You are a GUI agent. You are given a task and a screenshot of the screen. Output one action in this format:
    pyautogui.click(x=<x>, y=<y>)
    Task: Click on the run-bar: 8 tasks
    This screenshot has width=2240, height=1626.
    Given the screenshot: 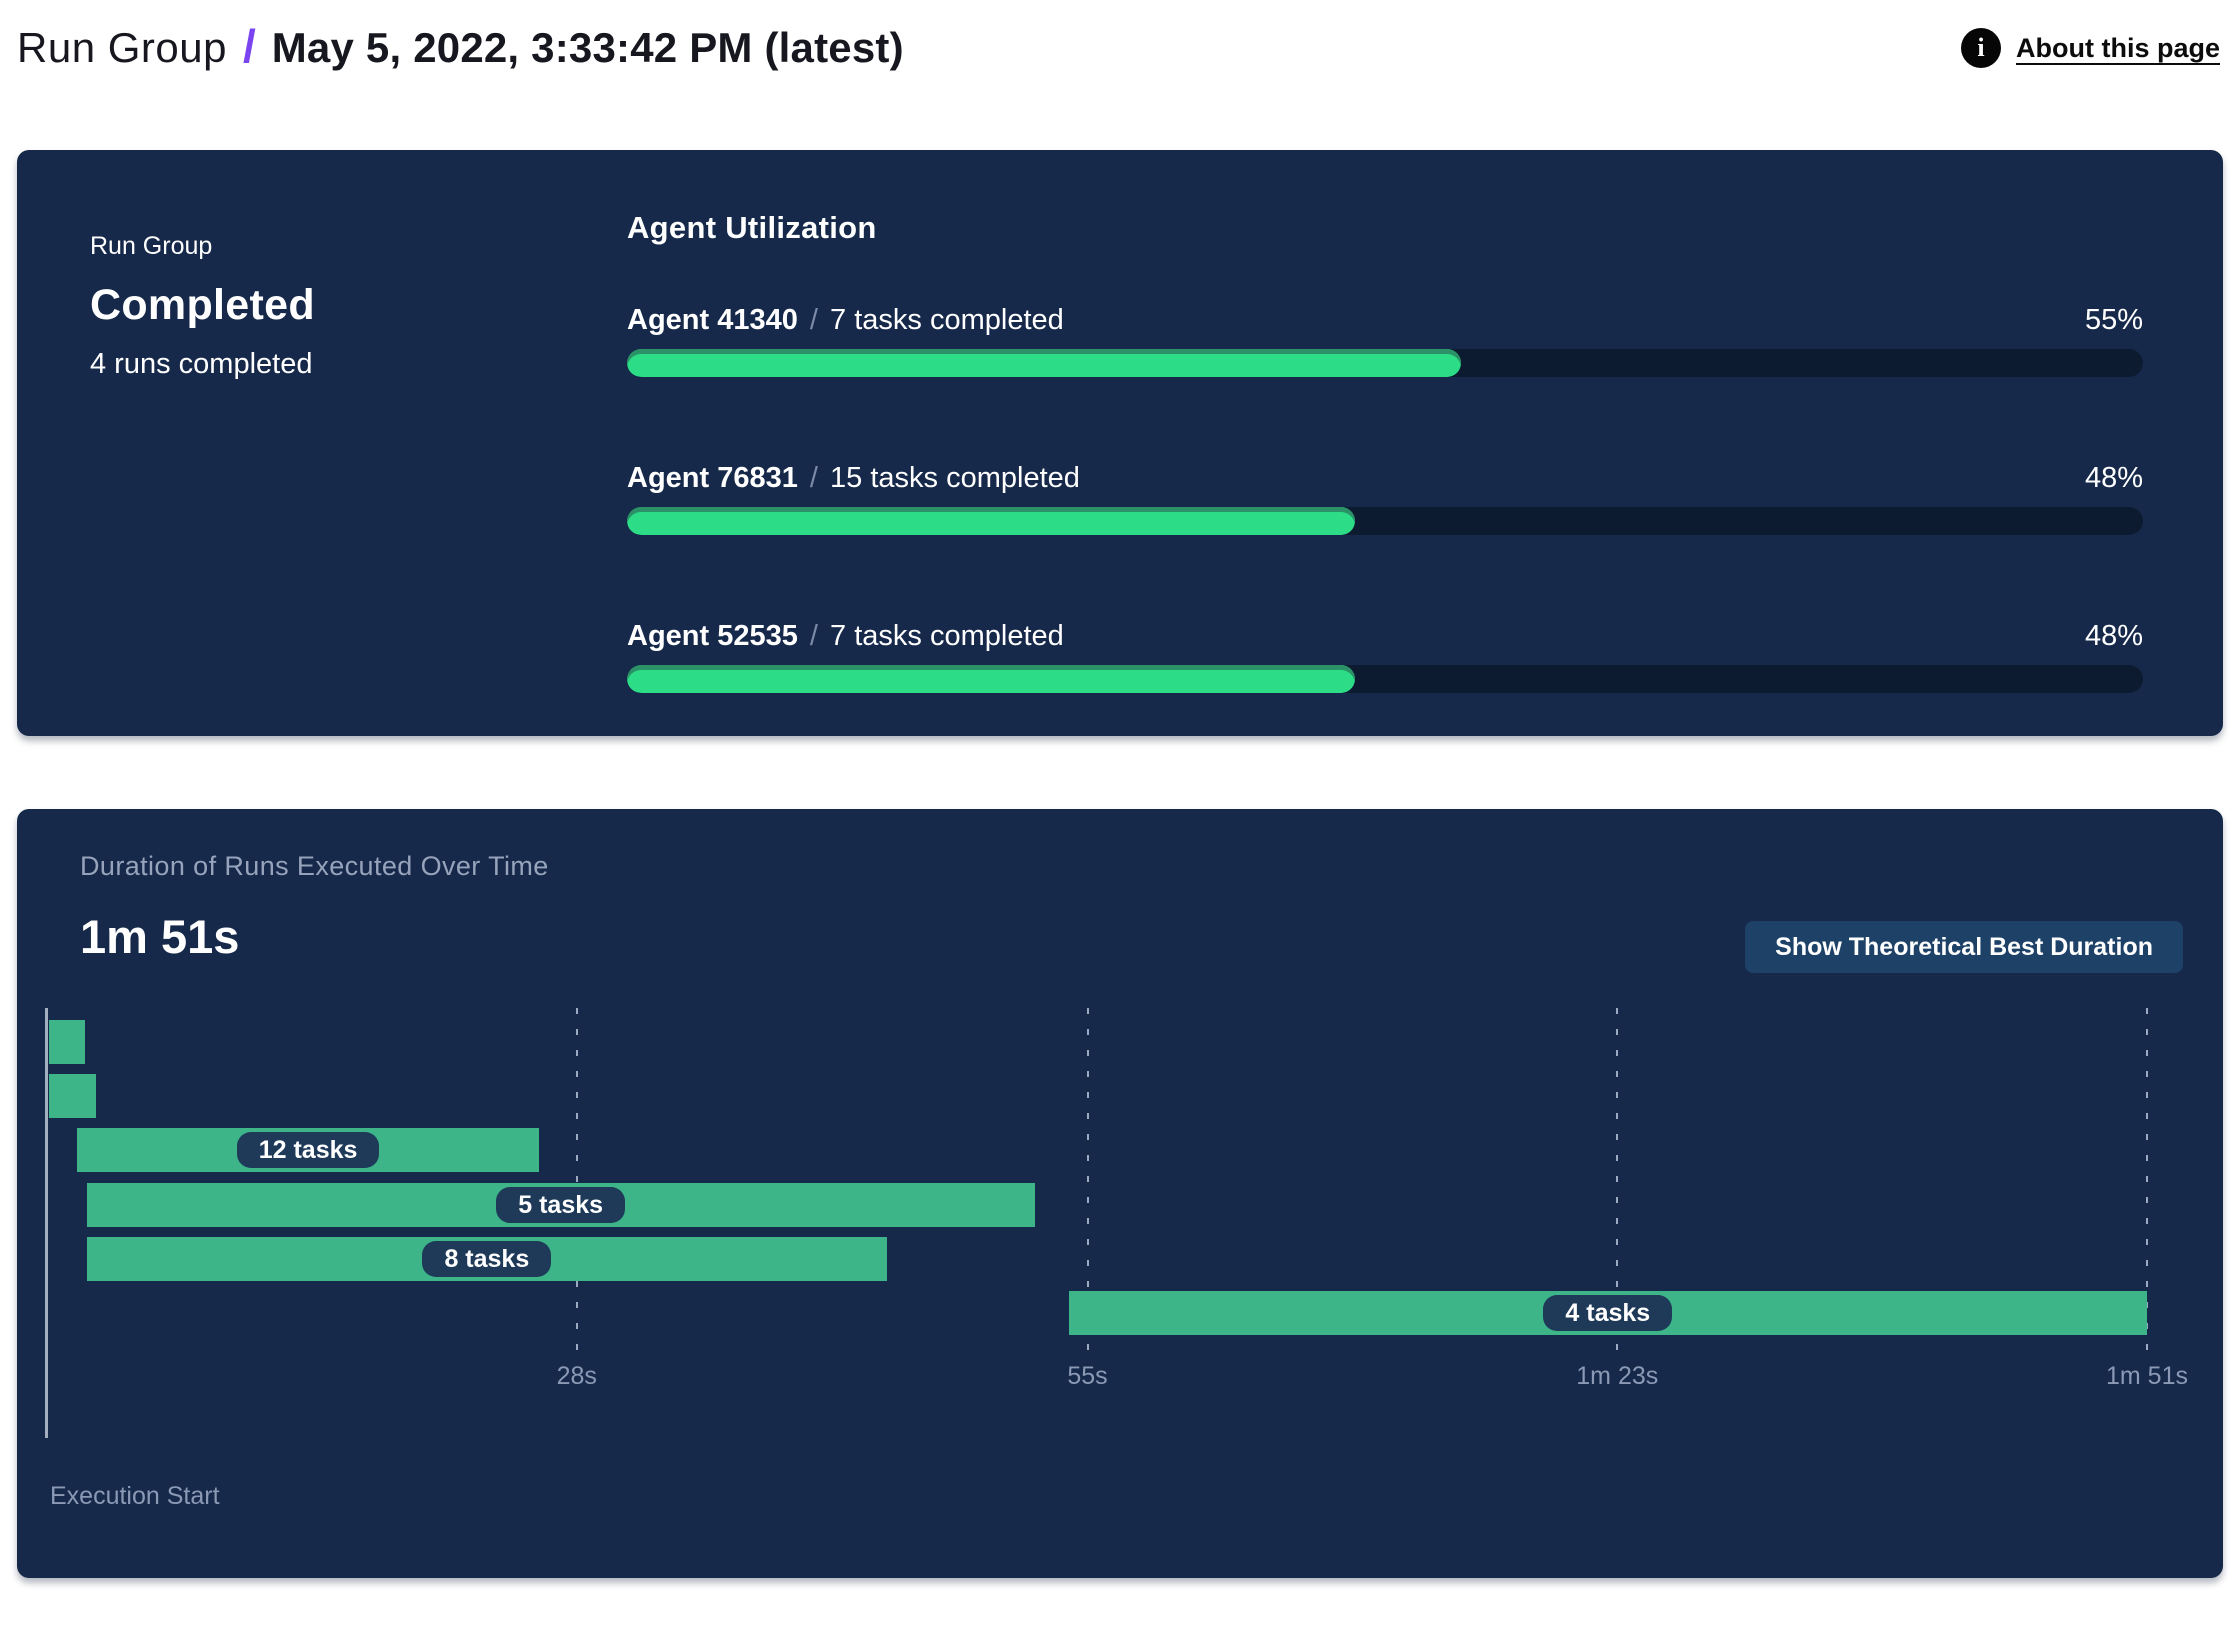 What is the action you would take?
    pyautogui.click(x=486, y=1259)
    